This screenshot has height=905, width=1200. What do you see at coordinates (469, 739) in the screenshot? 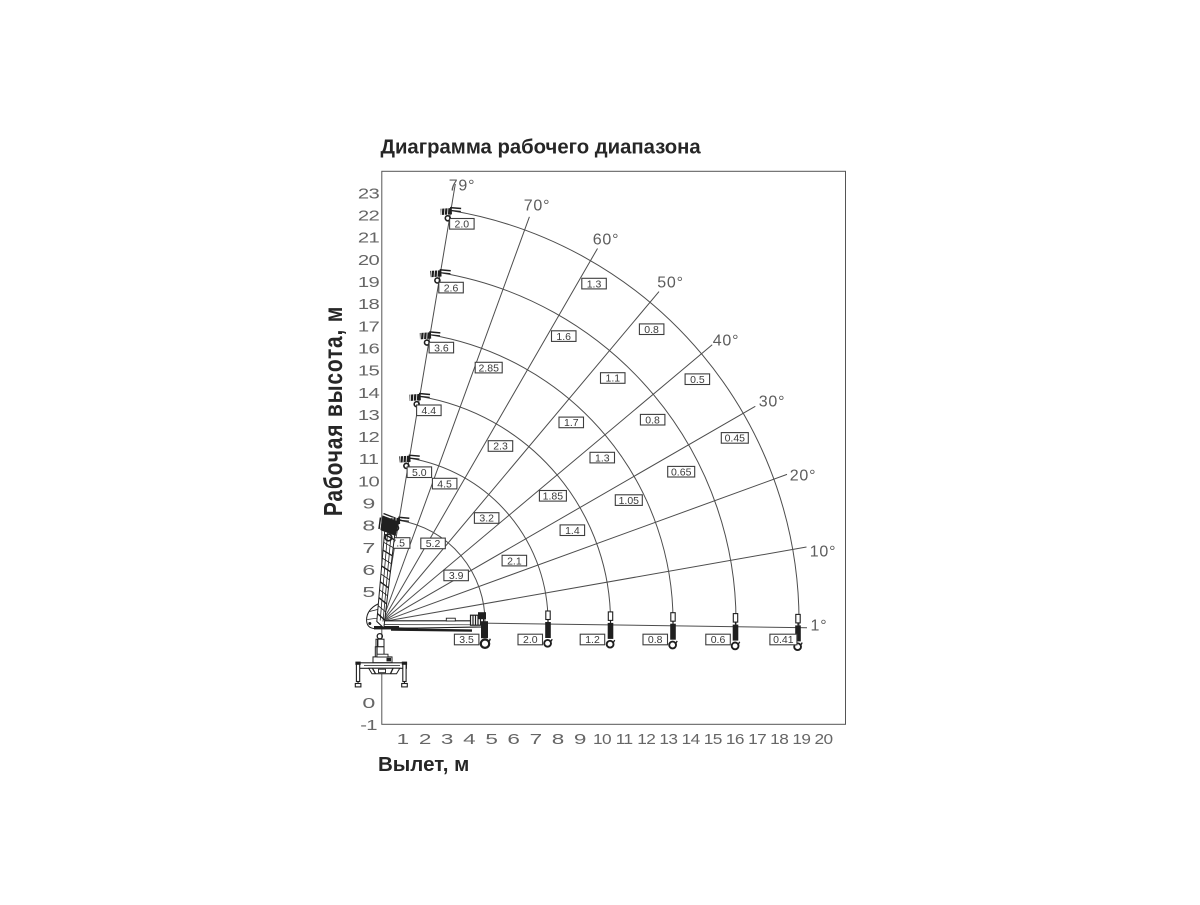
I see `svg-text: 4` at bounding box center [469, 739].